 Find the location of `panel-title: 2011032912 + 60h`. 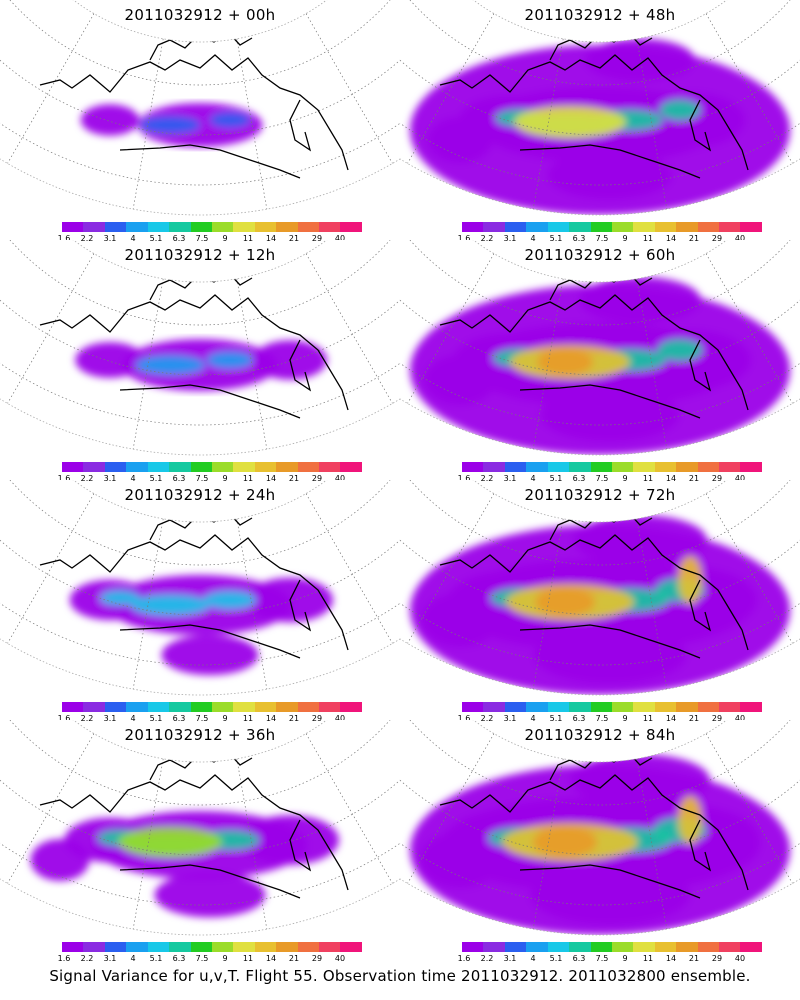

panel-title: 2011032912 + 60h is located at coordinates (600, 255).